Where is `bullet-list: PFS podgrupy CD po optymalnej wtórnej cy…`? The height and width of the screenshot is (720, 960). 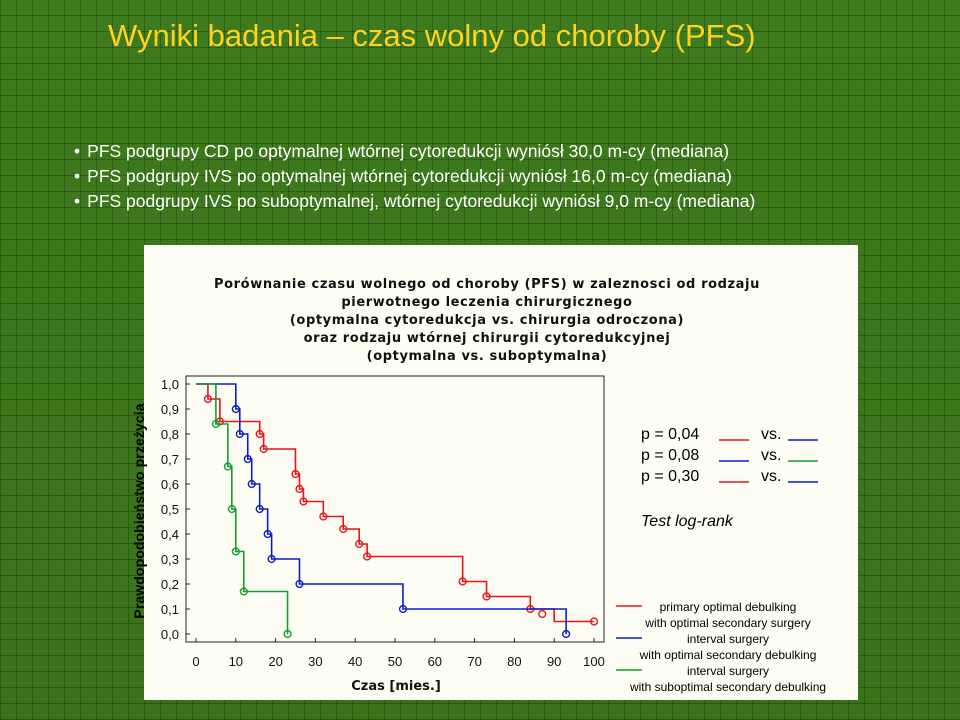
bullet-list: PFS podgrupy CD po optymalnej wtórnej cy… is located at coordinates (414, 176).